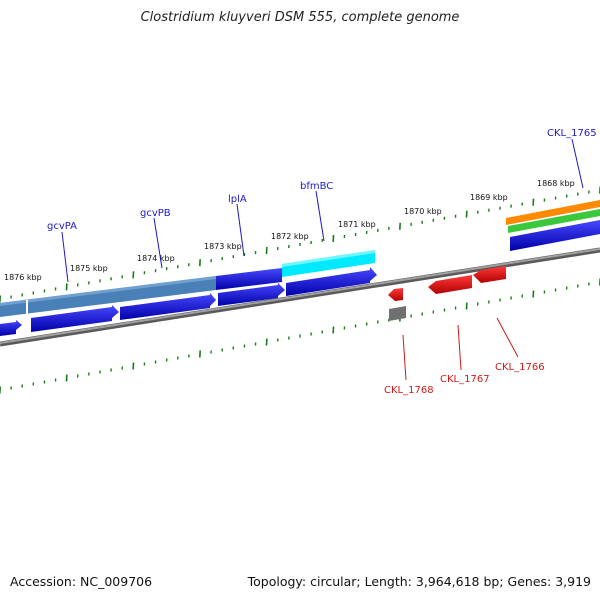 Image resolution: width=600 pixels, height=600 pixels. I want to click on gene-label-CKL_1767: CKL_1767, so click(465, 379).